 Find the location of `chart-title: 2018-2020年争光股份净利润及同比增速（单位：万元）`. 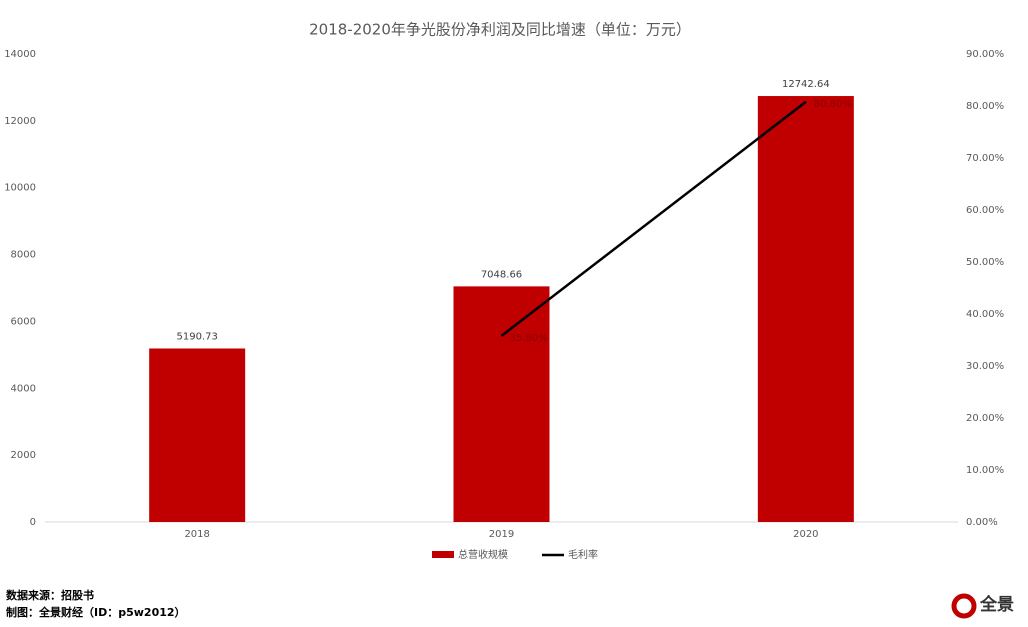

chart-title: 2018-2020年争光股份净利润及同比增速（单位：万元） is located at coordinates (500, 30).